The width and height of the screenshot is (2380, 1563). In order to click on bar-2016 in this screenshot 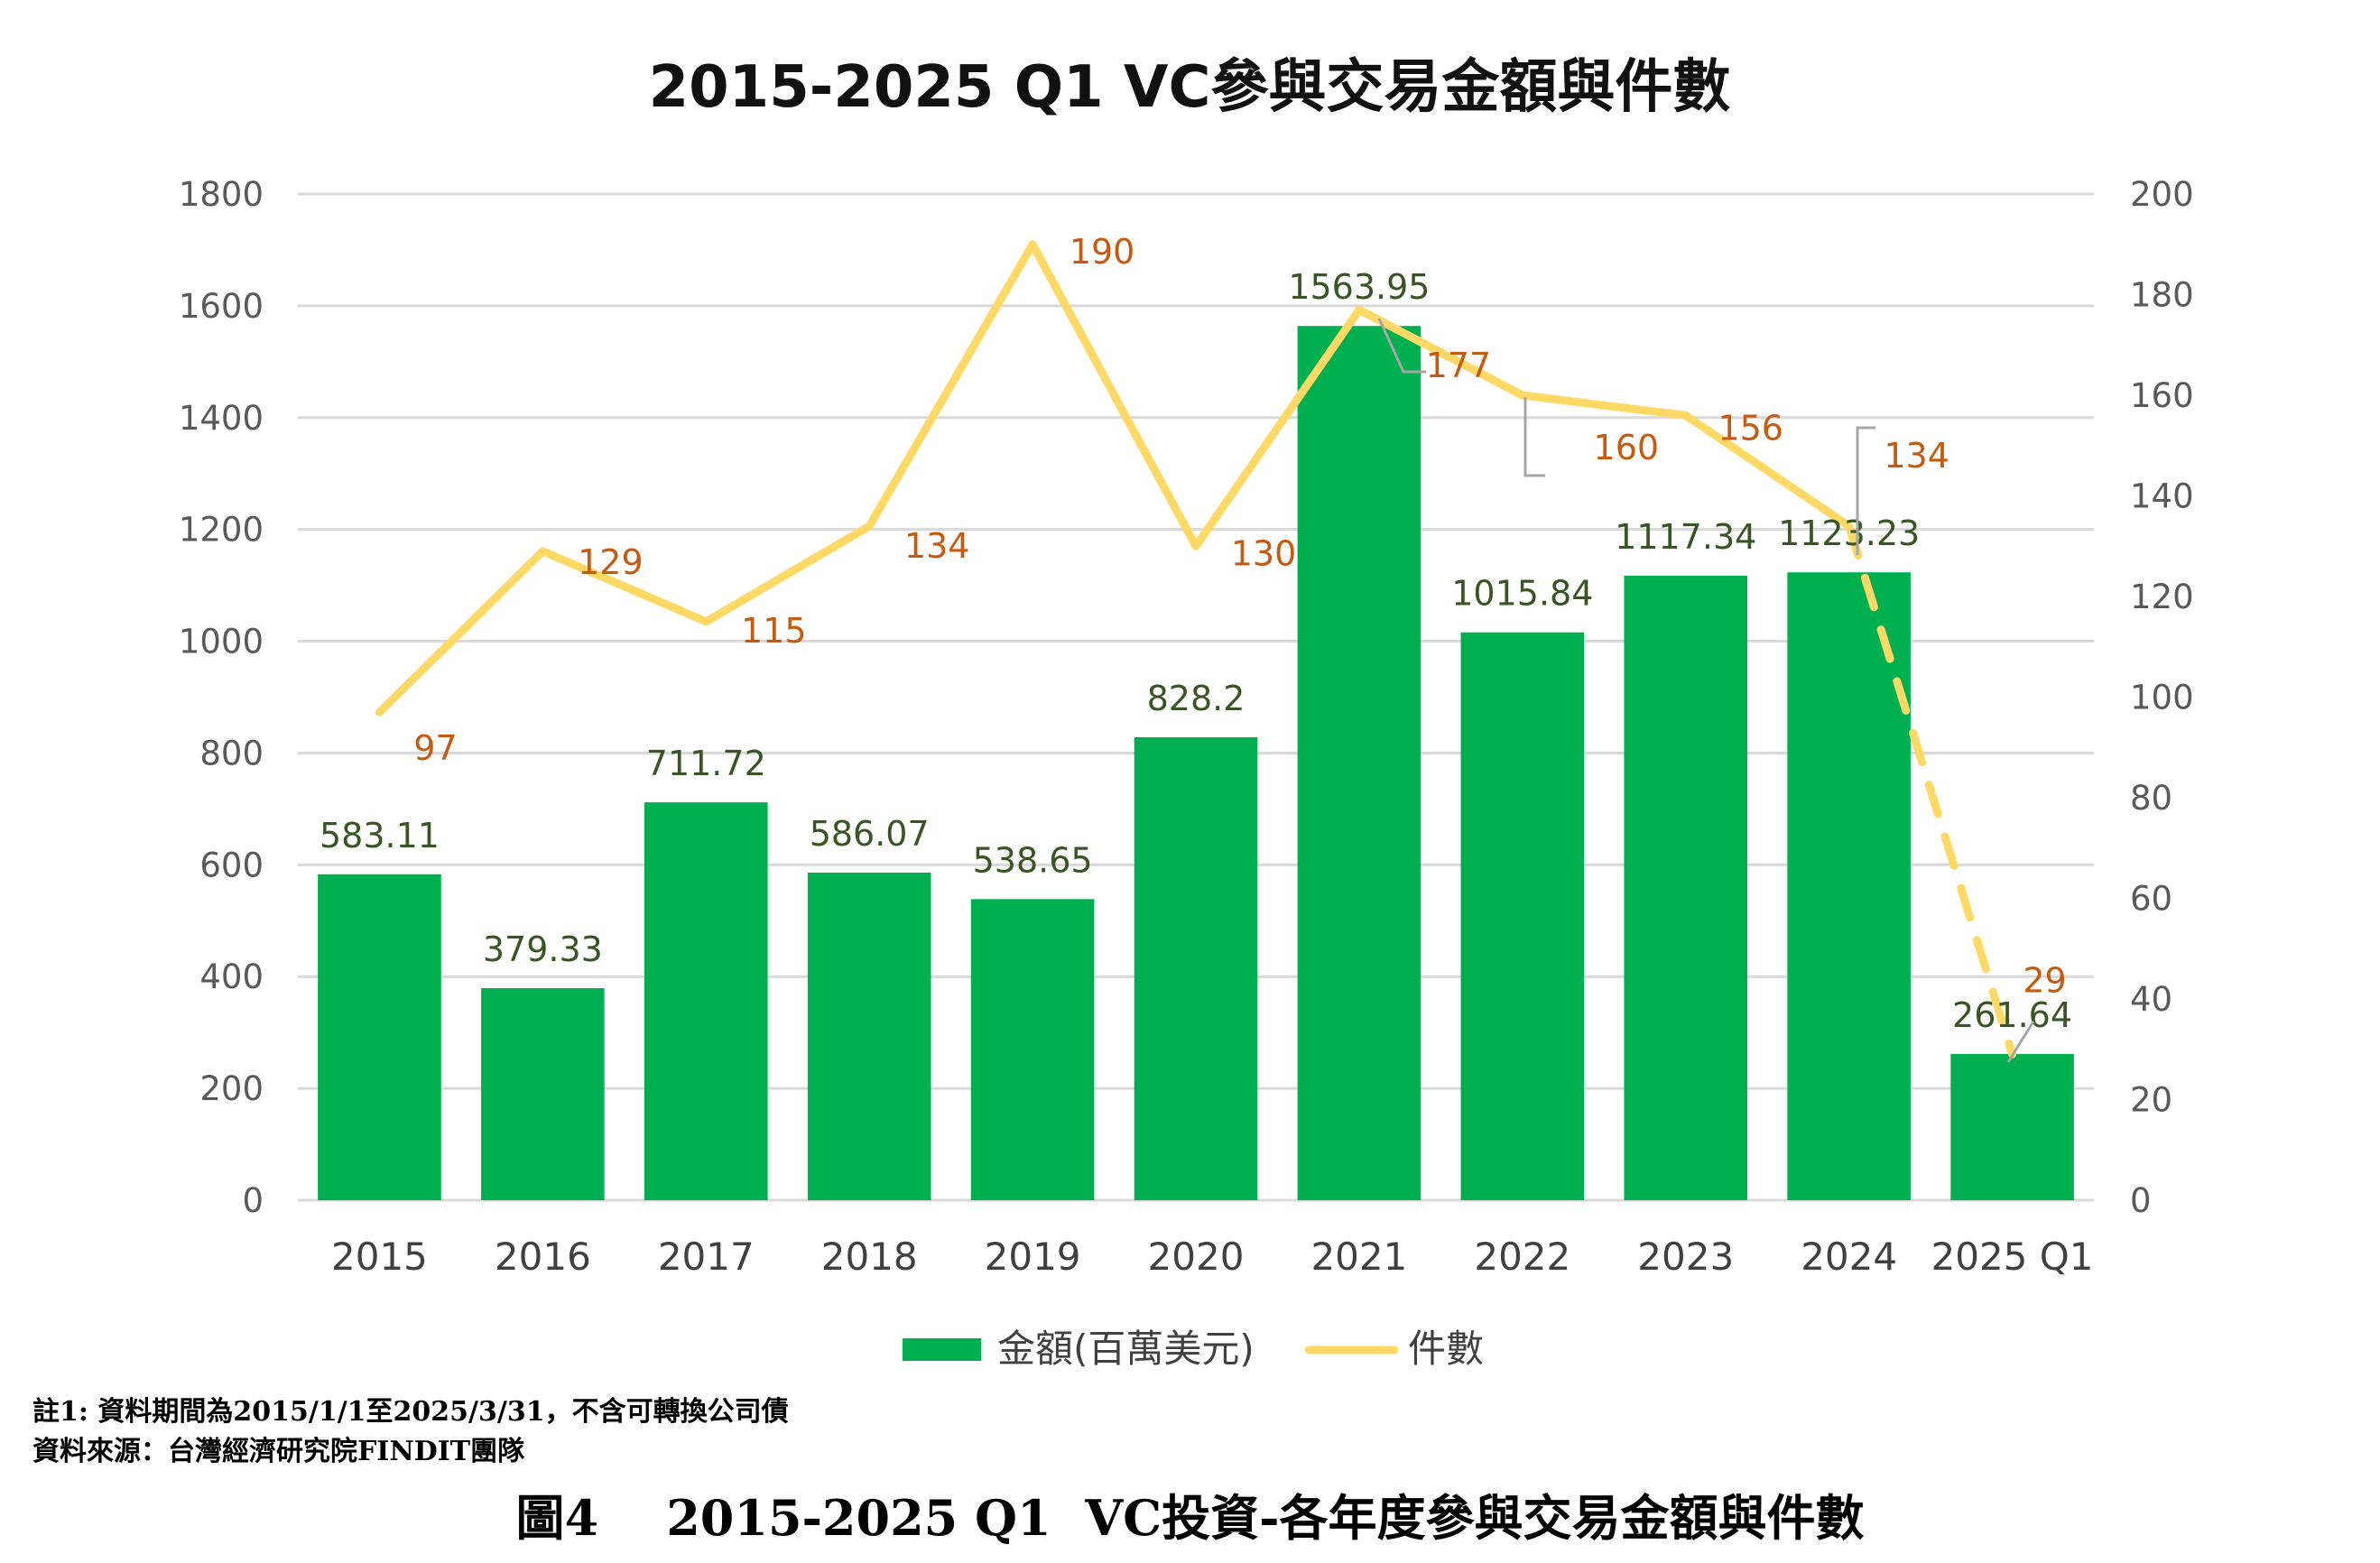, I will do `click(543, 1094)`.